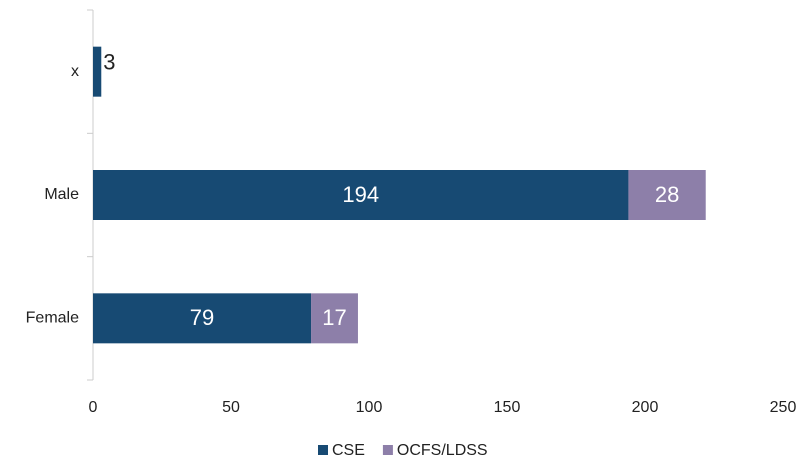 The image size is (804, 462). Describe the element at coordinates (52, 318) in the screenshot. I see `y-tick-label: Female` at that location.